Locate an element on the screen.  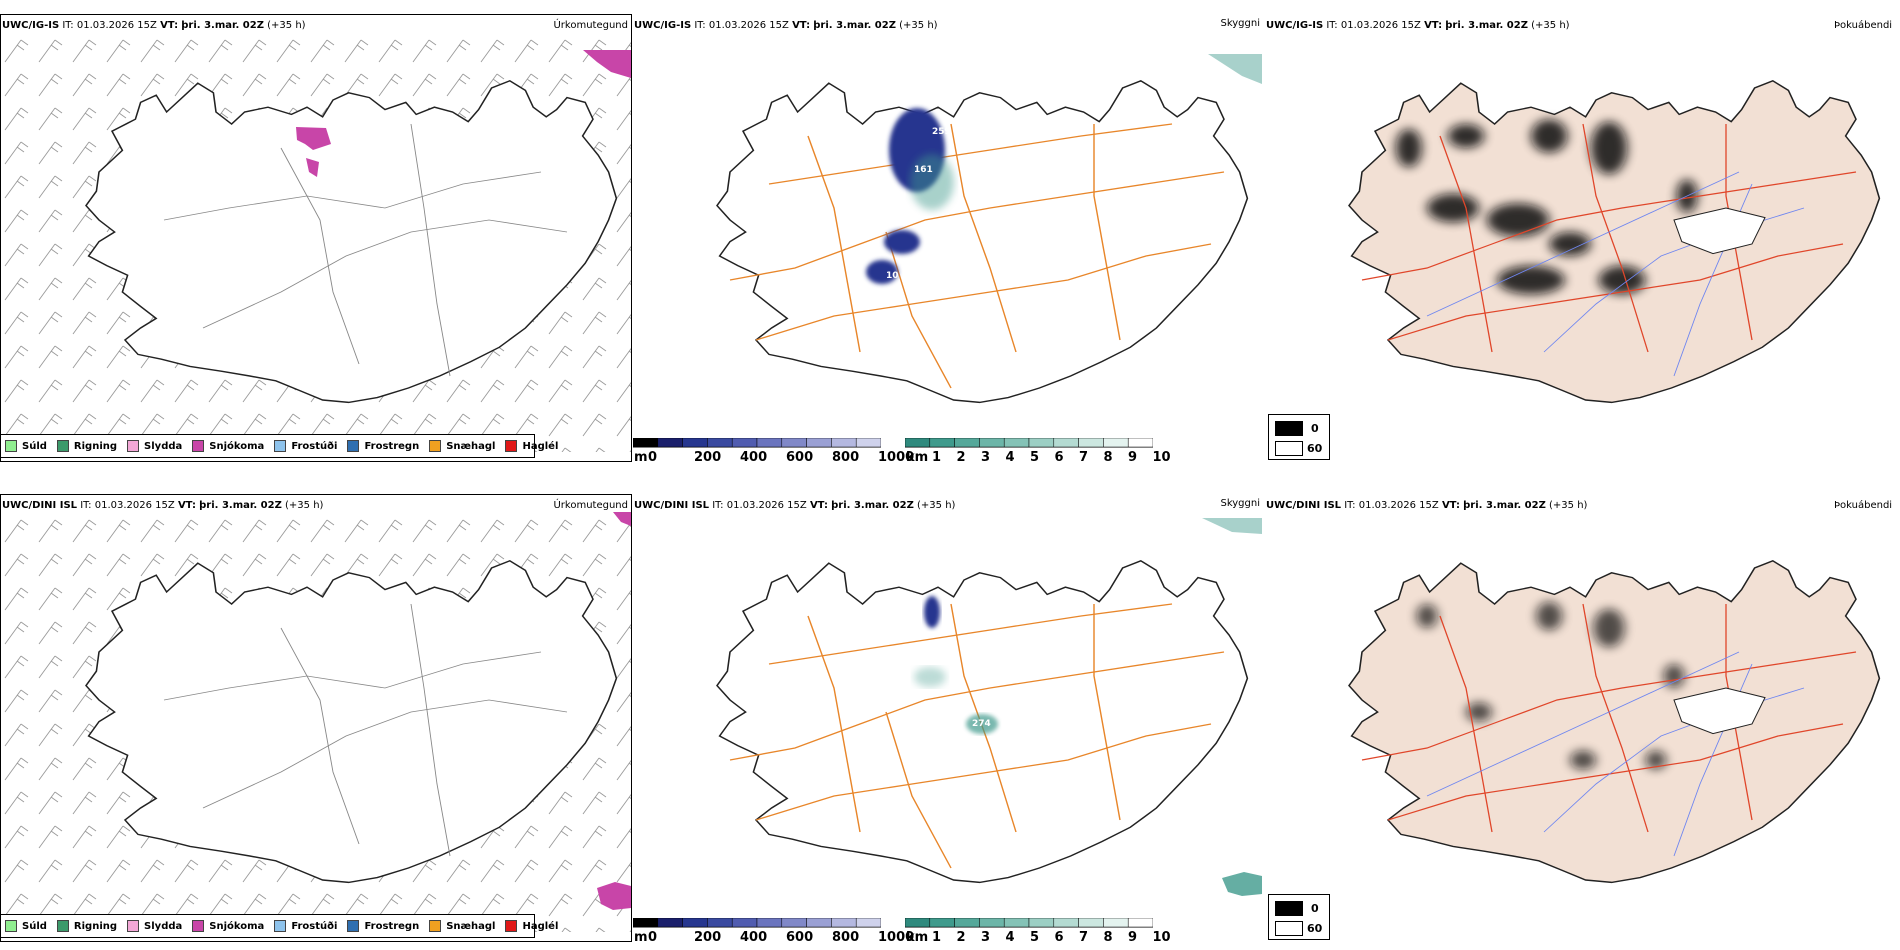
visibility-colorbar is located at coordinates (1029, 930).